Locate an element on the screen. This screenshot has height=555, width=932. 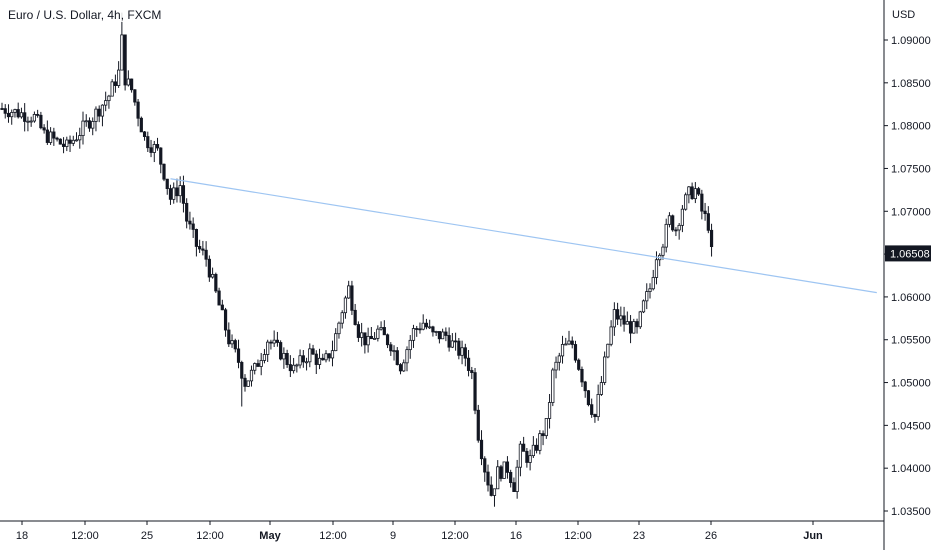
x-tick-label: 18 is located at coordinates (22, 536).